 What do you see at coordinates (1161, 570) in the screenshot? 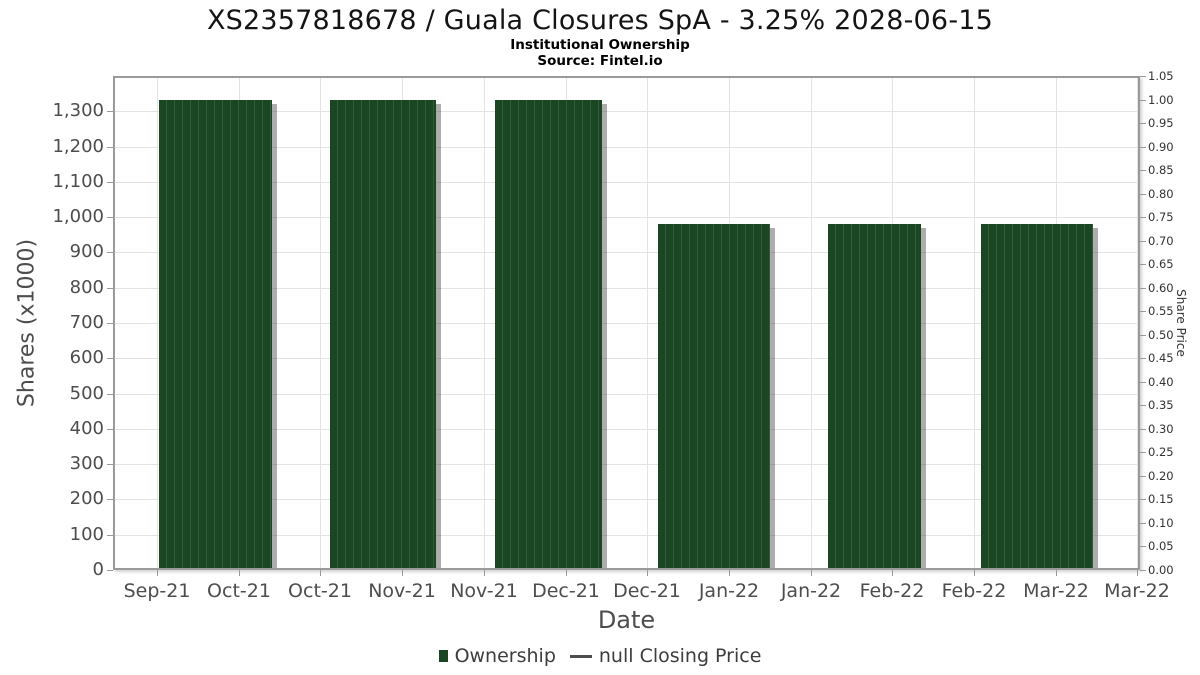
I see `y-tick-label-right: 0.00` at bounding box center [1161, 570].